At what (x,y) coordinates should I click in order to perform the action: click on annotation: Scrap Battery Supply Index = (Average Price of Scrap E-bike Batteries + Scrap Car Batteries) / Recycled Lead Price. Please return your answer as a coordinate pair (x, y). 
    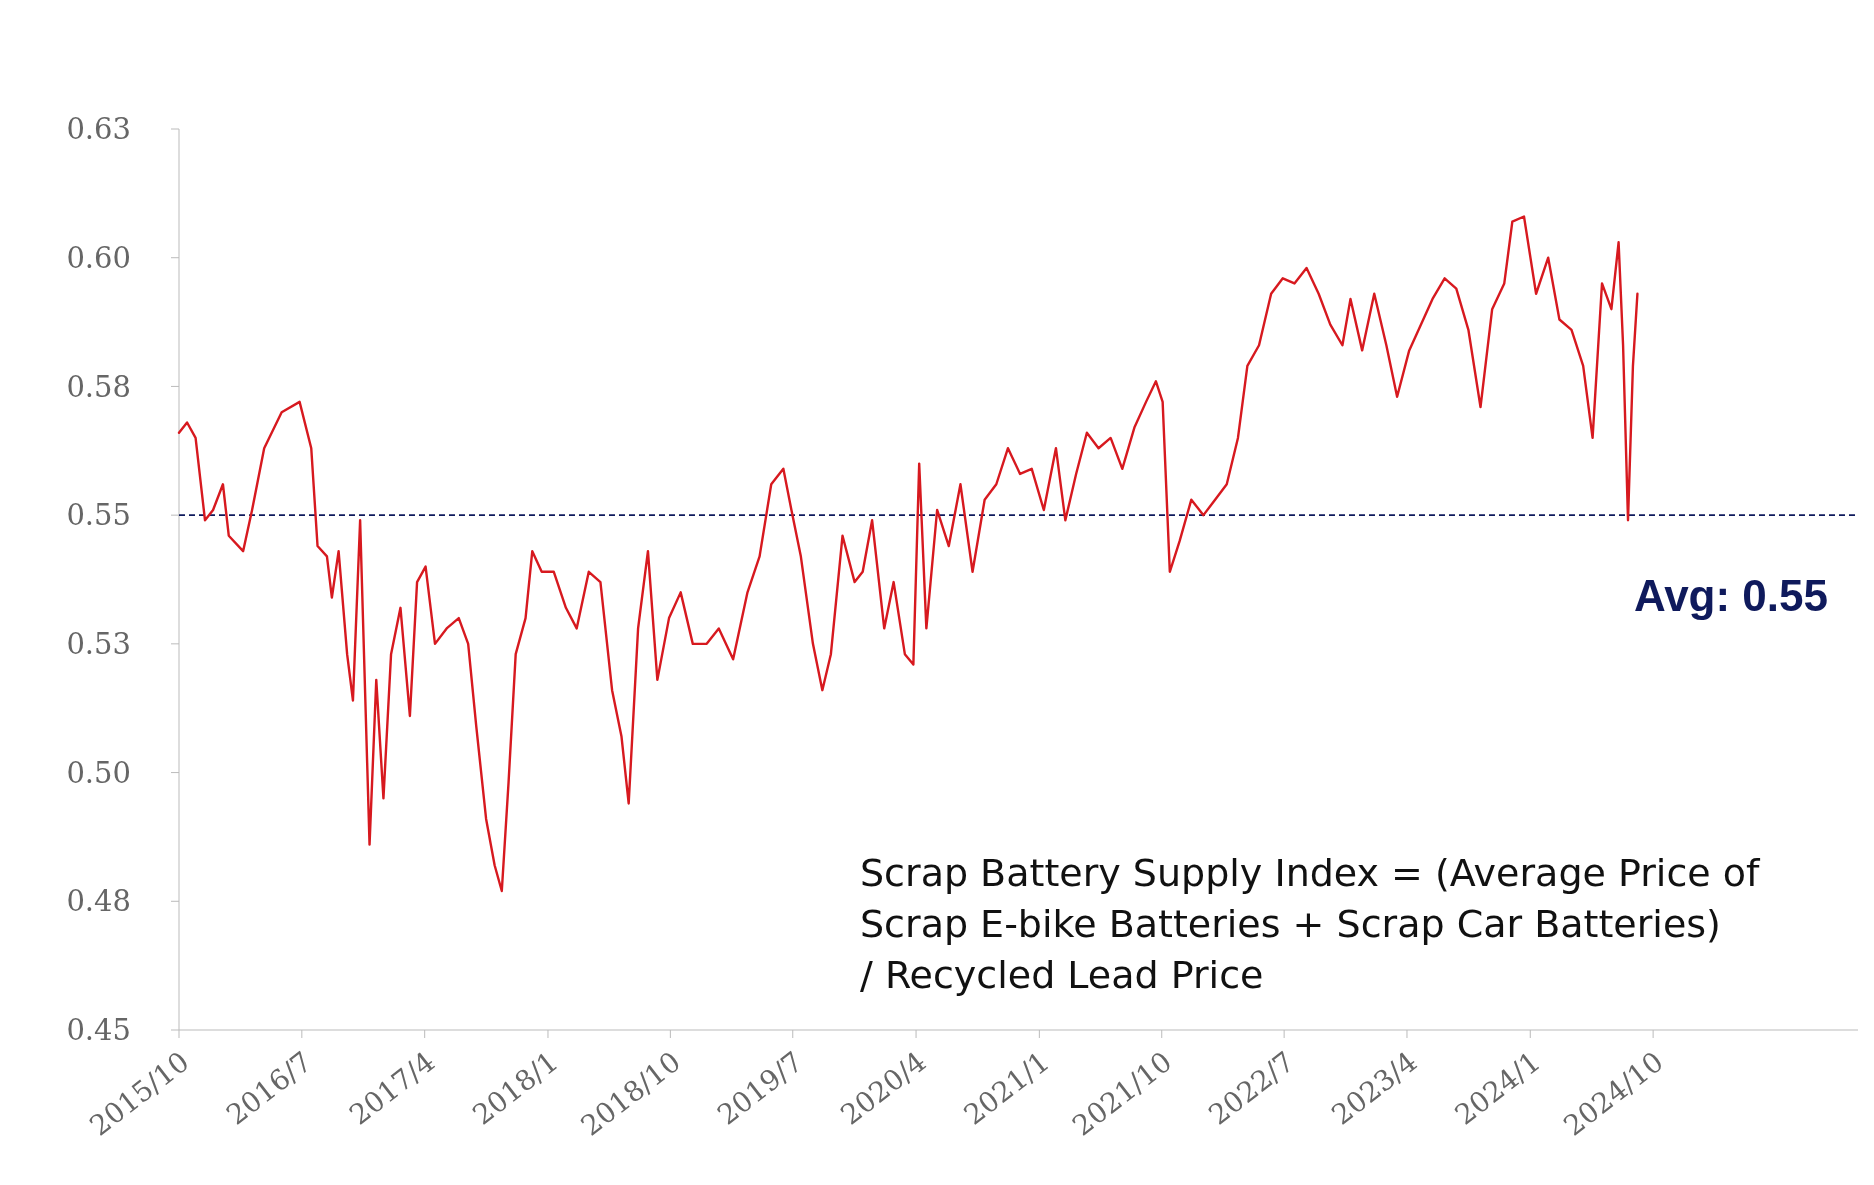
    Looking at the image, I should click on (1310, 924).